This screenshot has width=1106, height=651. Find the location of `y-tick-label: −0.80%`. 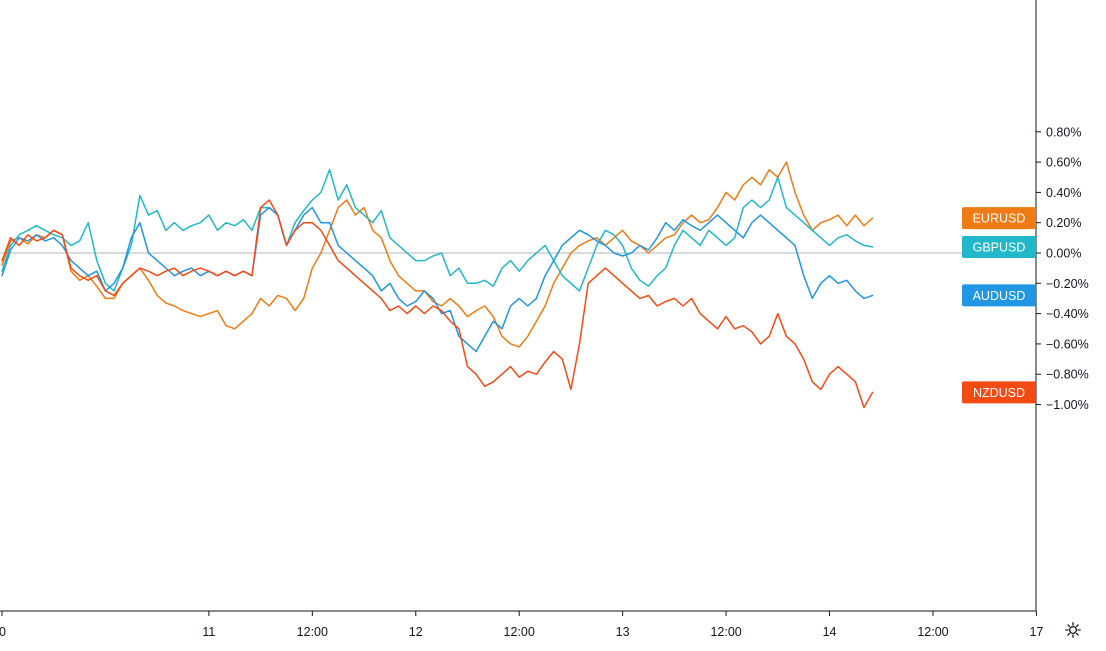

y-tick-label: −0.80% is located at coordinates (1067, 375).